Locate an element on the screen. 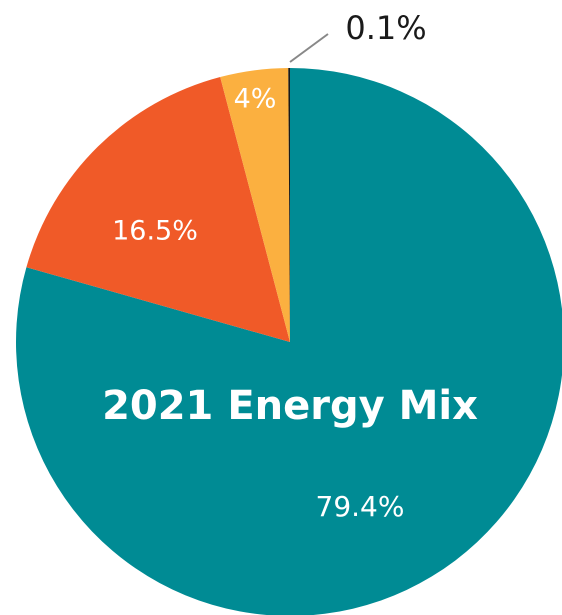 Image resolution: width=562 pixels, height=615 pixels. slice-label: 16.5% is located at coordinates (155, 231).